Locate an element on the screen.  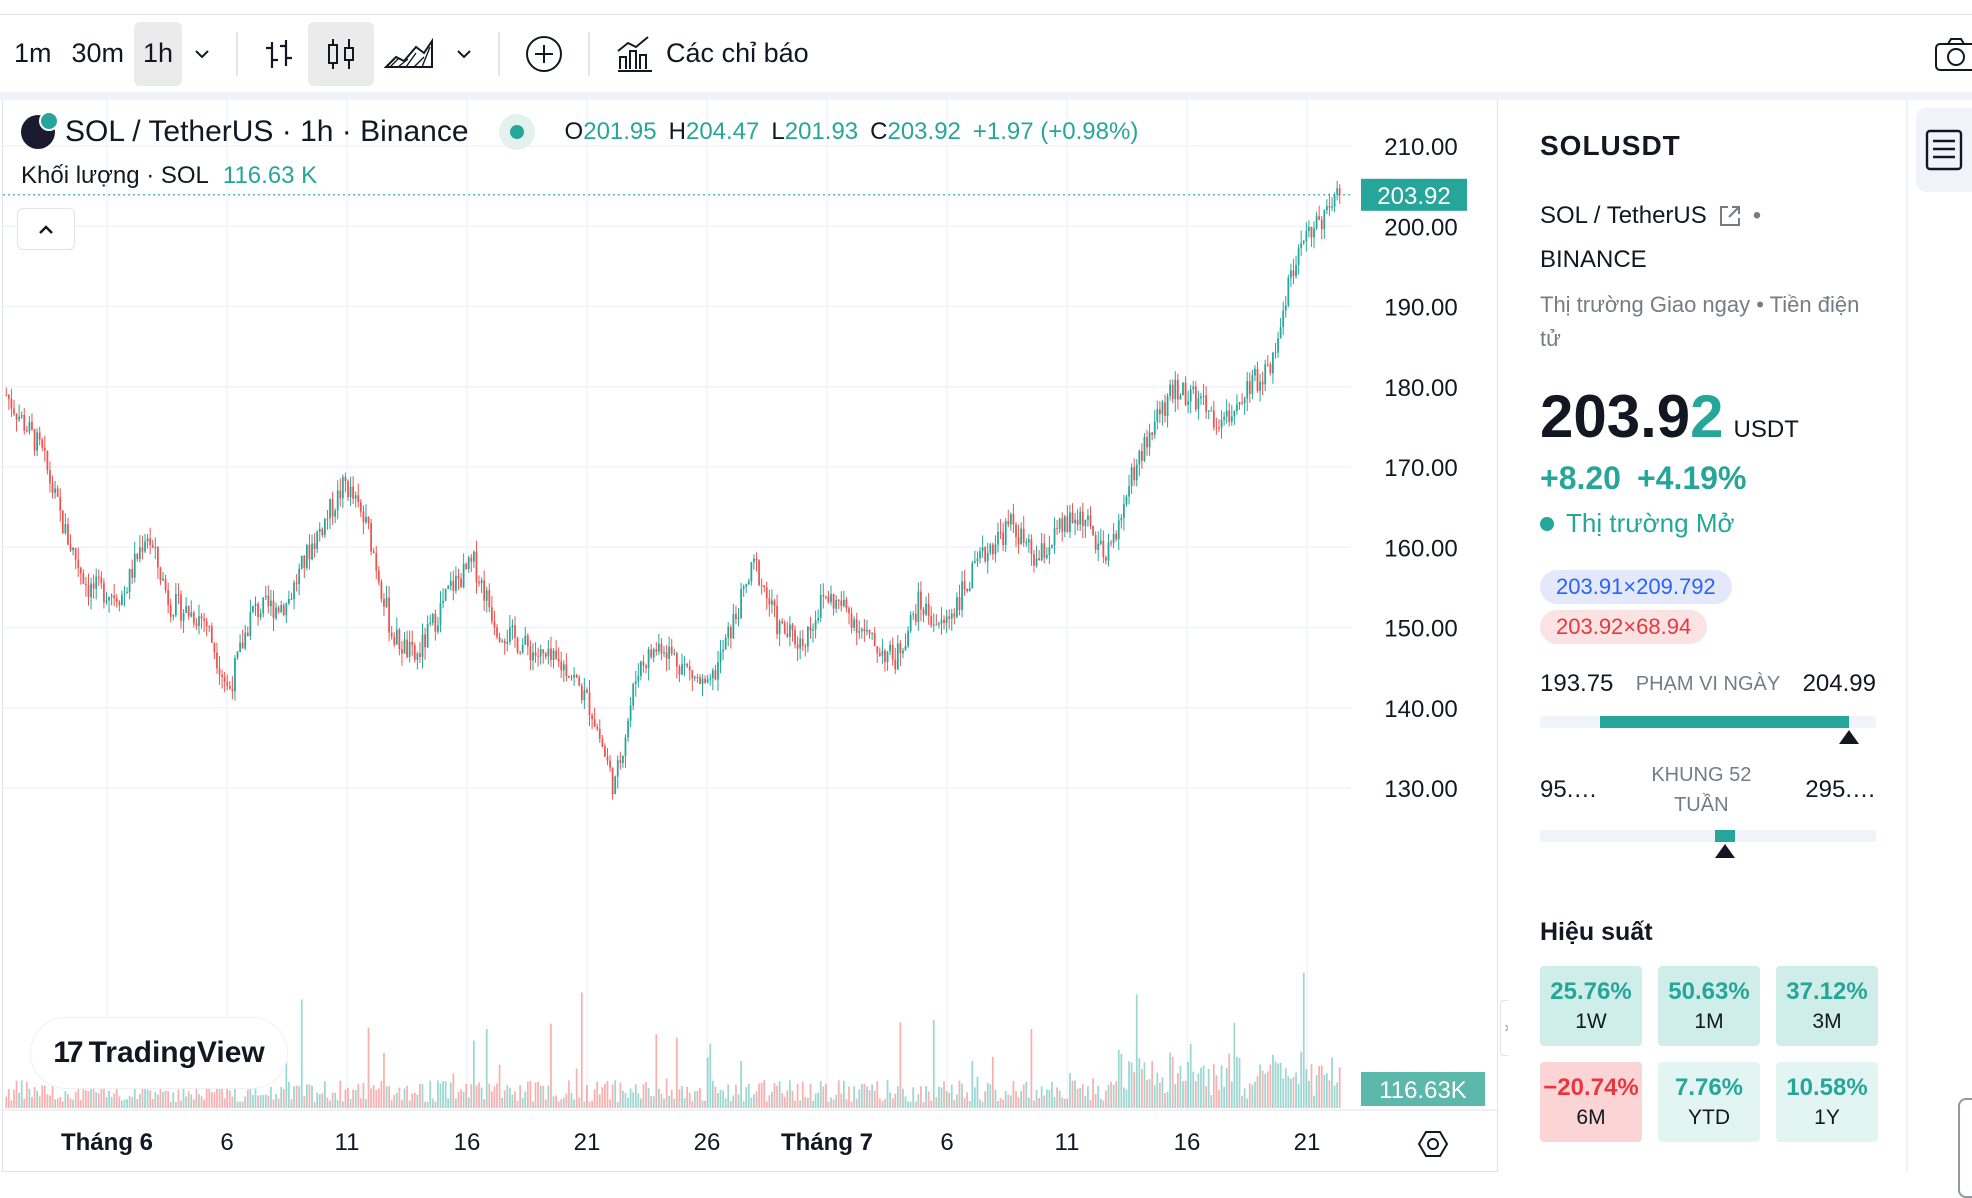
market-status-indicator is located at coordinates (516, 132).